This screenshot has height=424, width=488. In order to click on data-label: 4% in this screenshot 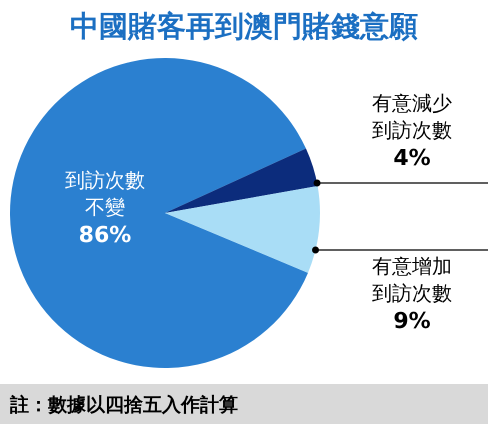, I will do `click(412, 158)`.